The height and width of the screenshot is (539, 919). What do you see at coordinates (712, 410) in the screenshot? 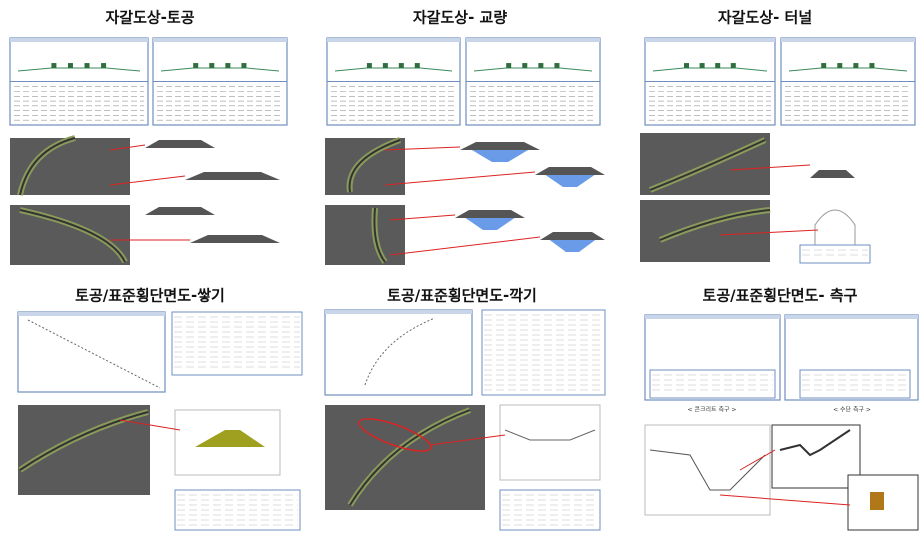
I see `caption: < 콘크리트 측구 >` at bounding box center [712, 410].